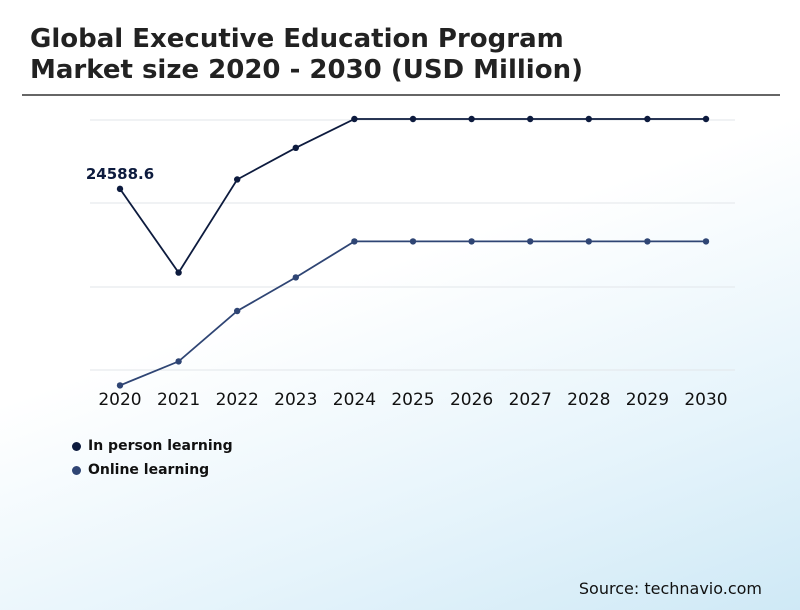 The width and height of the screenshot is (800, 610). What do you see at coordinates (530, 241) in the screenshot?
I see `data-point-s1-2027` at bounding box center [530, 241].